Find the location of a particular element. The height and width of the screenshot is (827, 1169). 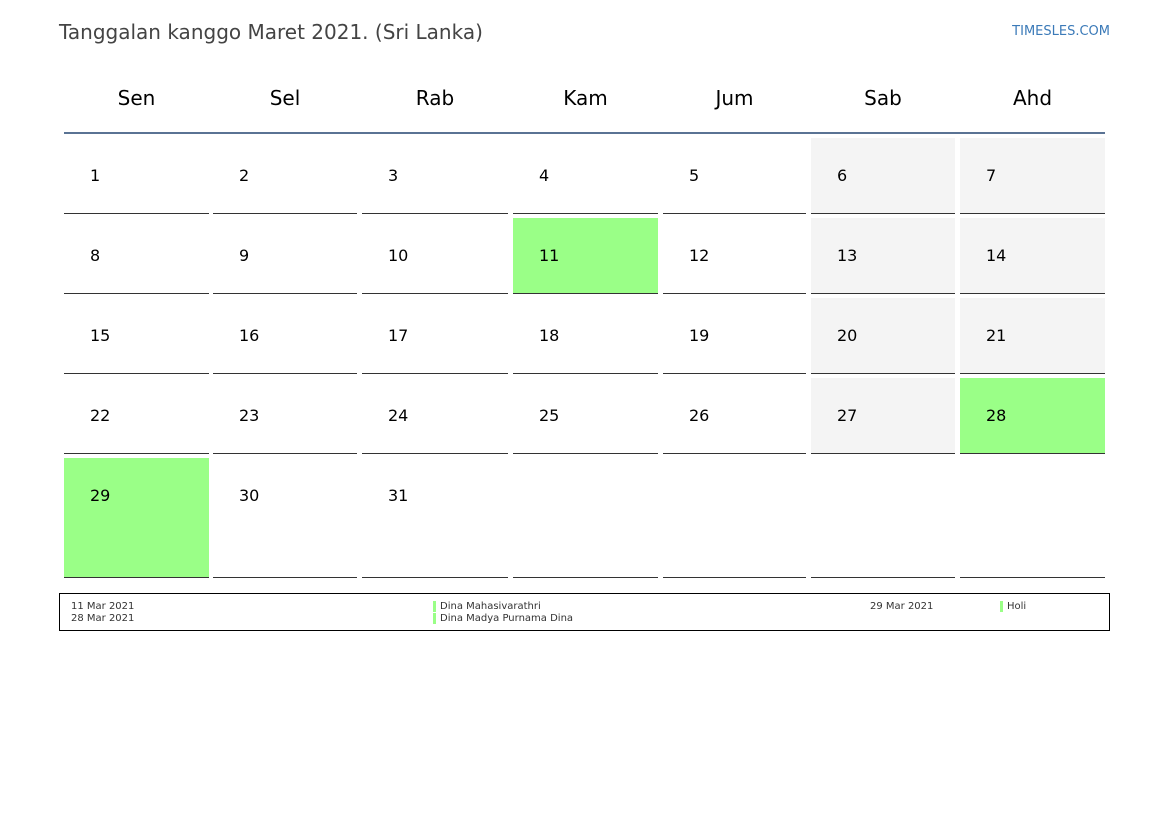

page-title: Tanggalan kanggo Maret 2021. (Sri Lanka) is located at coordinates (271, 32).